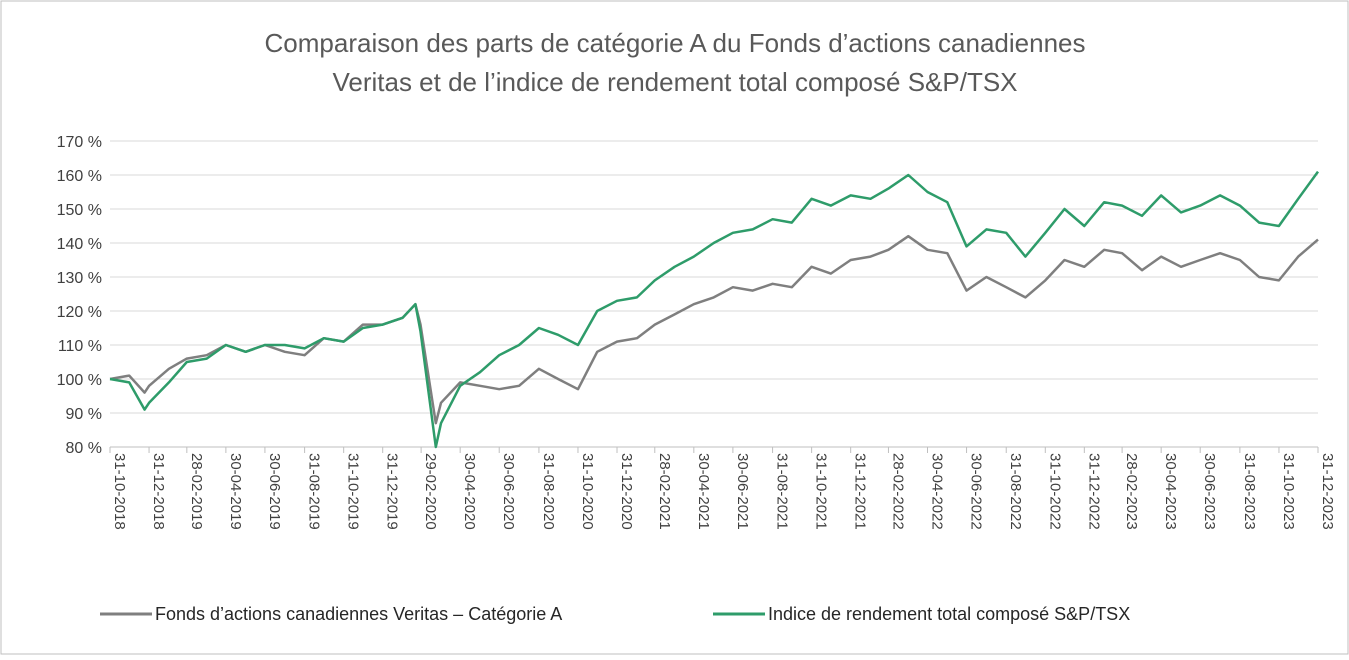 Image resolution: width=1349 pixels, height=660 pixels. Describe the element at coordinates (1209, 491) in the screenshot. I see `x-tick-label: 30-06-2023` at that location.